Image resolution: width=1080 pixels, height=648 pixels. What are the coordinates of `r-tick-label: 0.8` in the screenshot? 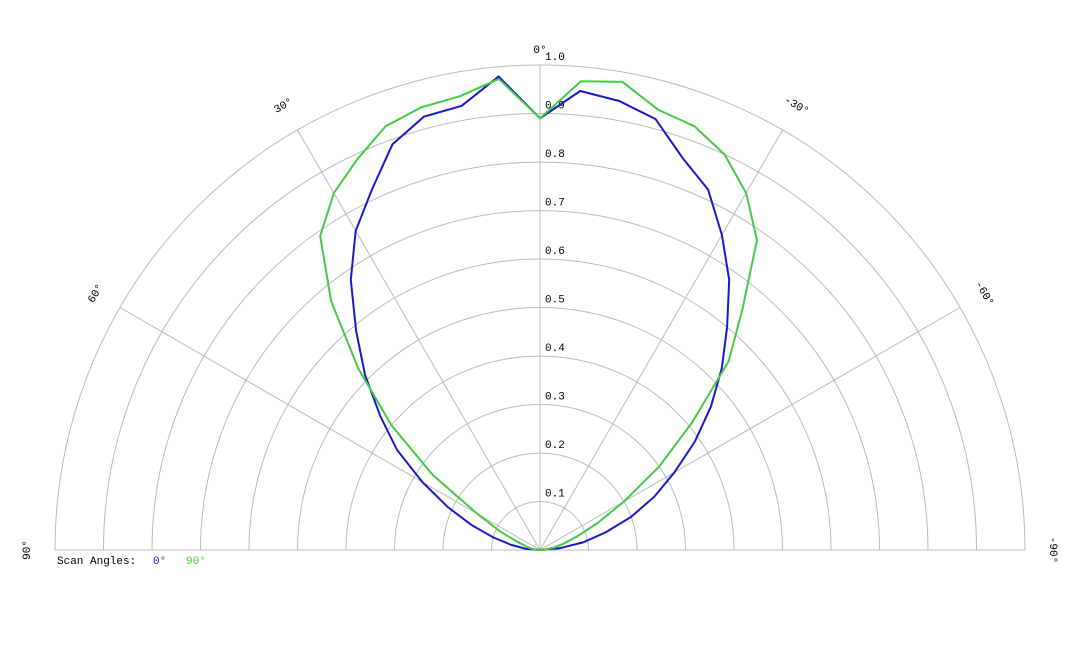 It's located at (555, 155).